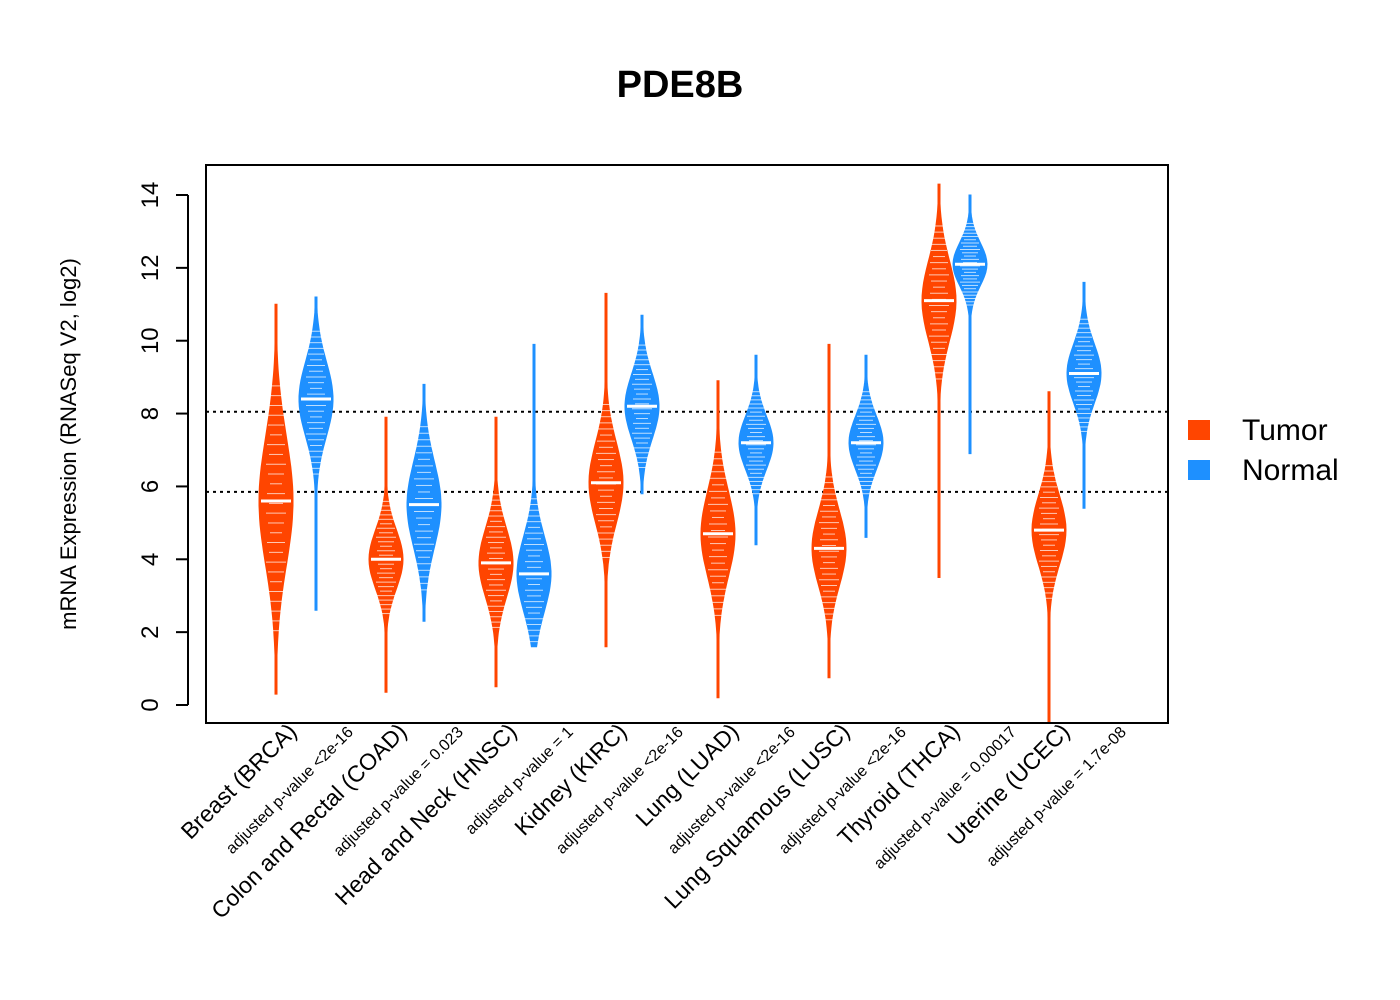 Image resolution: width=1400 pixels, height=1000 pixels. Describe the element at coordinates (163, 447) in the screenshot. I see `y-axis: 0 2 4 6 8 10 12 14` at that location.